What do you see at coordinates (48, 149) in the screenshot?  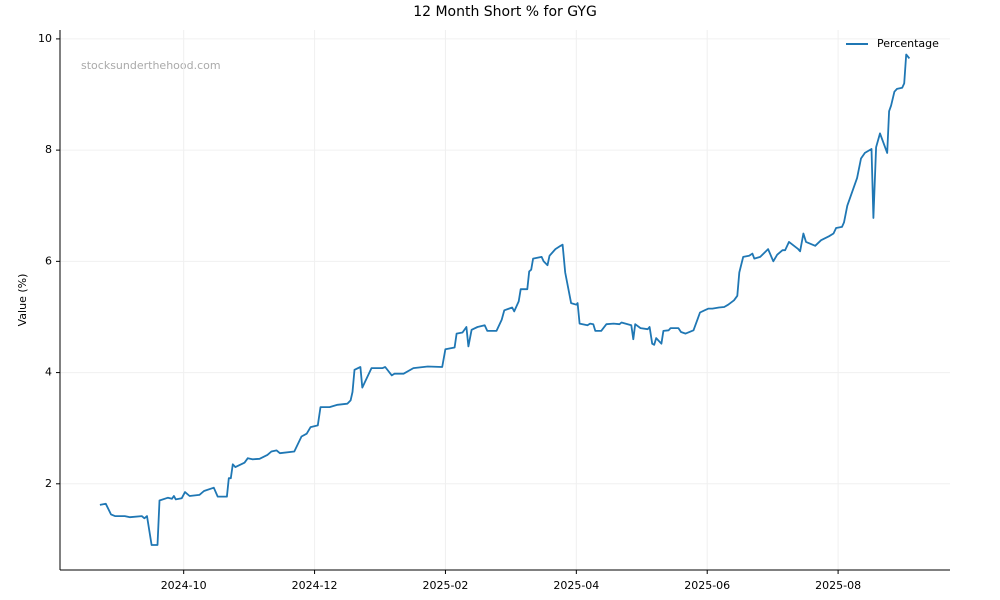 I see `y-tick-label: 8` at bounding box center [48, 149].